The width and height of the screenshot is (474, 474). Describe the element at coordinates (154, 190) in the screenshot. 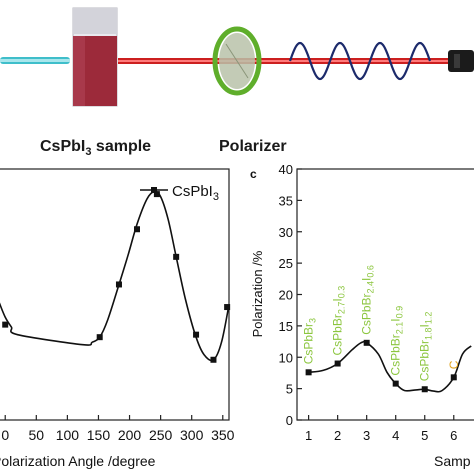

I see `chart-b-legend-marker` at that location.